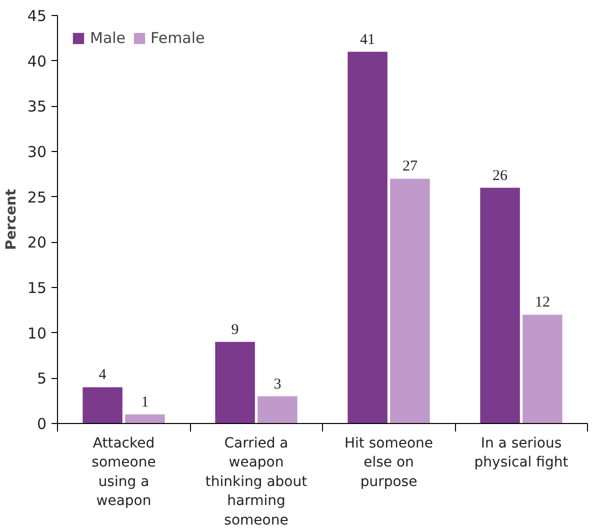 This screenshot has height=531, width=592. I want to click on data-label: 4, so click(102, 375).